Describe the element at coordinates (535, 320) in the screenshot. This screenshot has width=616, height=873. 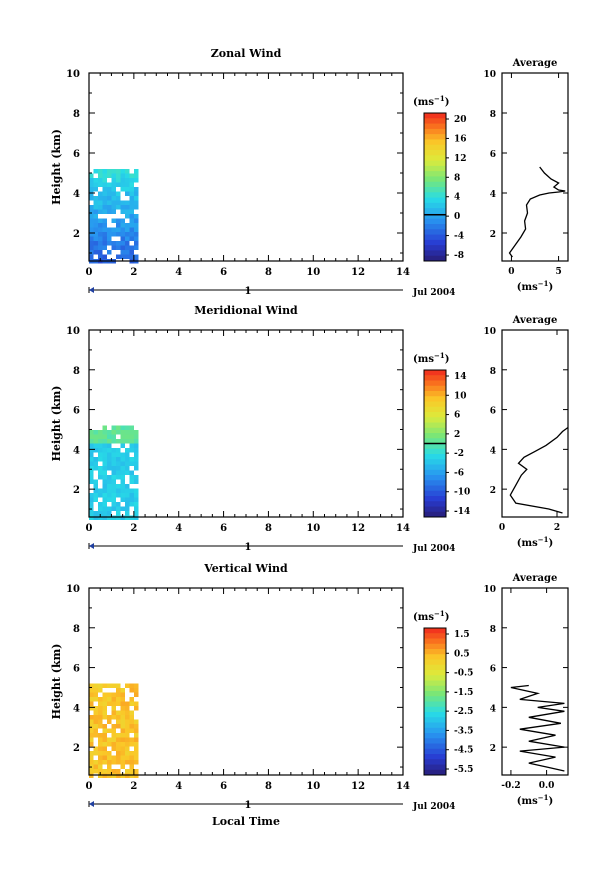
I see `average-title: Average` at that location.